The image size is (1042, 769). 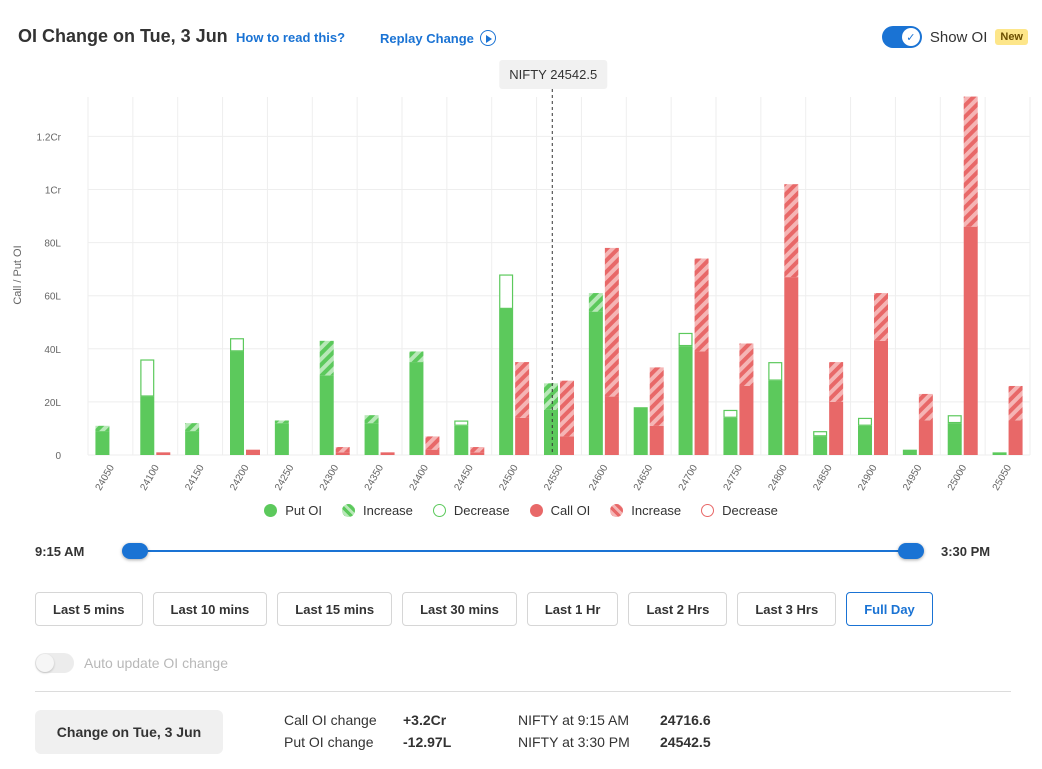 What do you see at coordinates (330, 478) in the screenshot?
I see `x-tick-label: 24300` at bounding box center [330, 478].